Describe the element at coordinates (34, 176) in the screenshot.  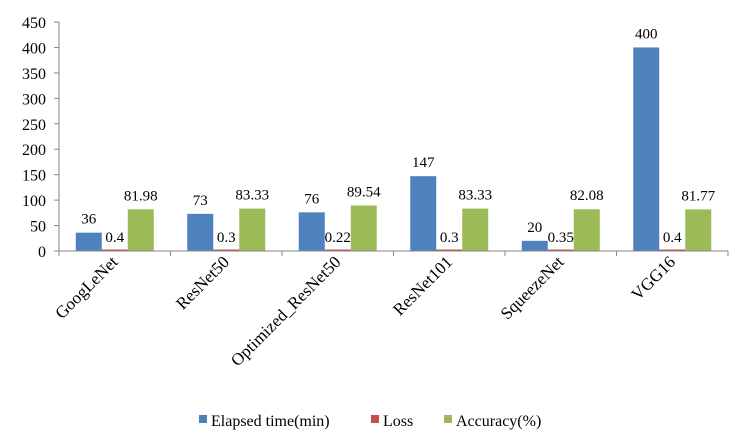
I see `y-tick-label: 150` at that location.